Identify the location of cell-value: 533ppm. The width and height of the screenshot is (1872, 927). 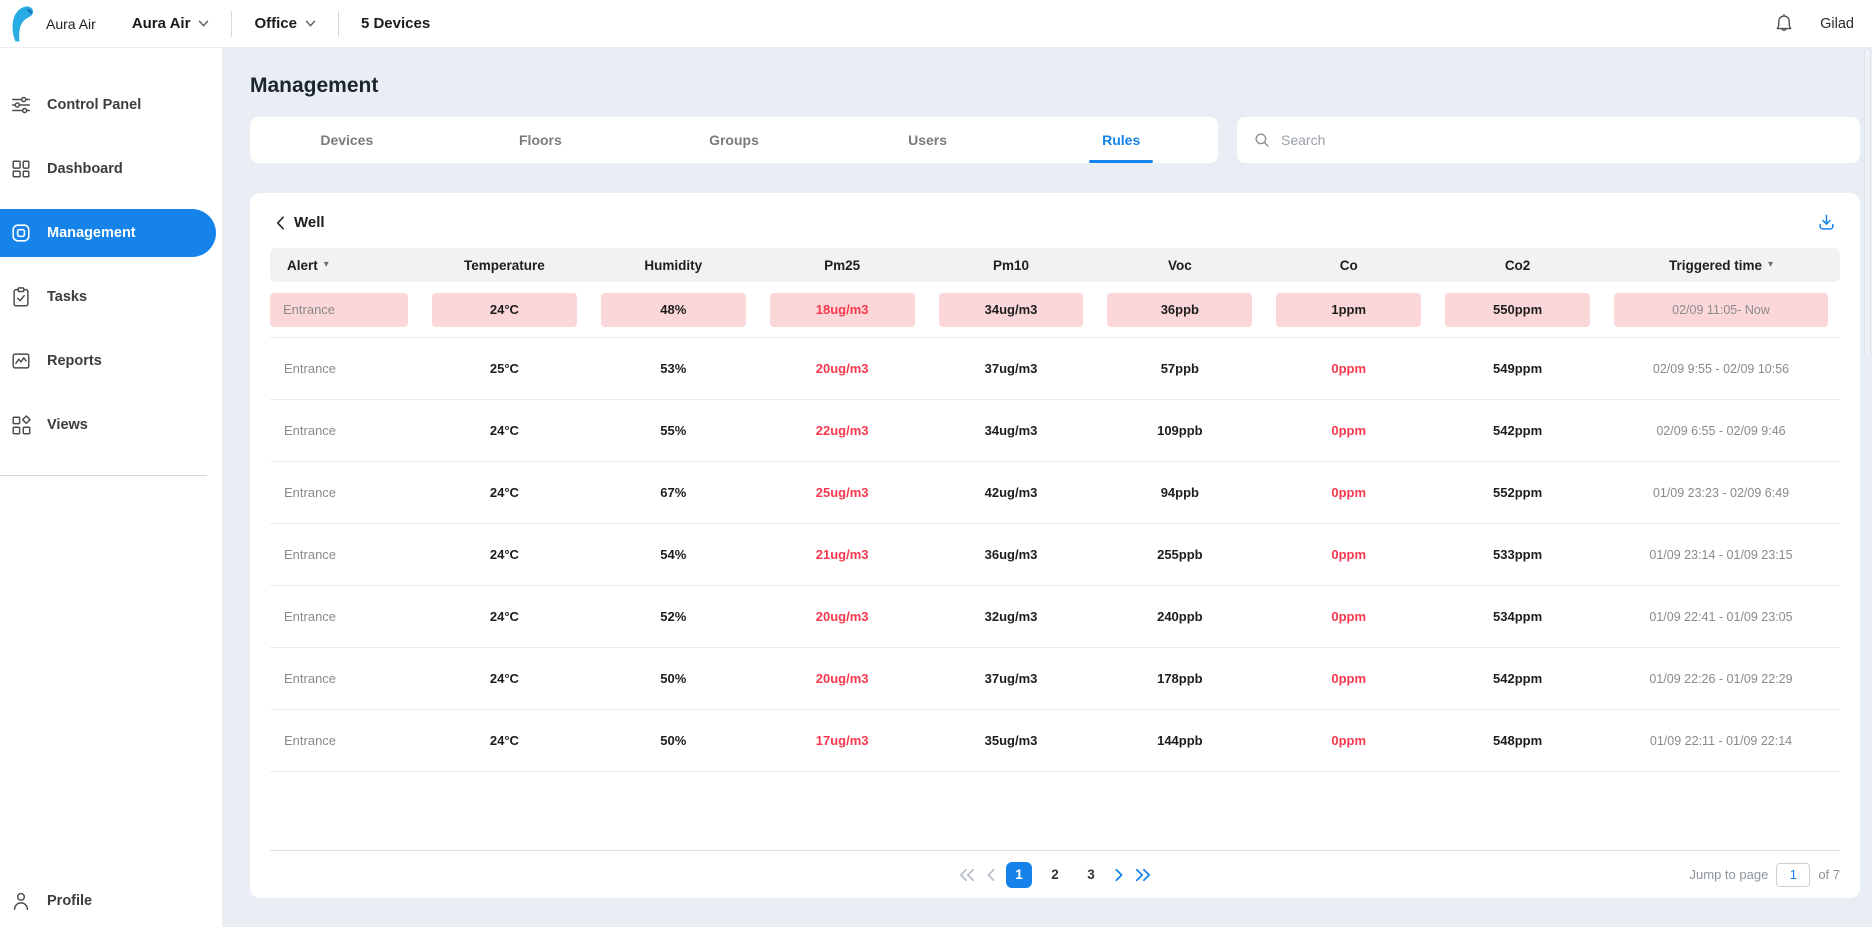
(1518, 554).